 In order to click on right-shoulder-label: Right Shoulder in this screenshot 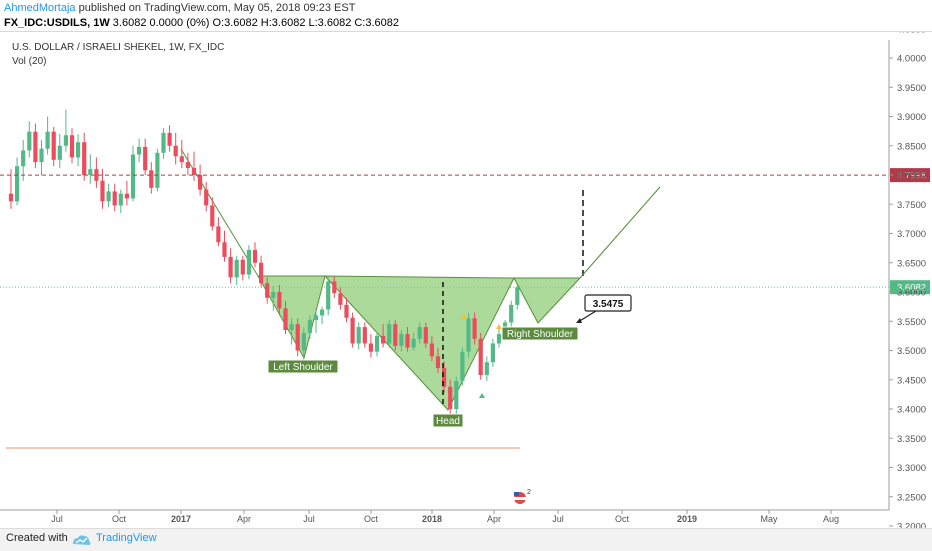, I will do `click(540, 333)`.